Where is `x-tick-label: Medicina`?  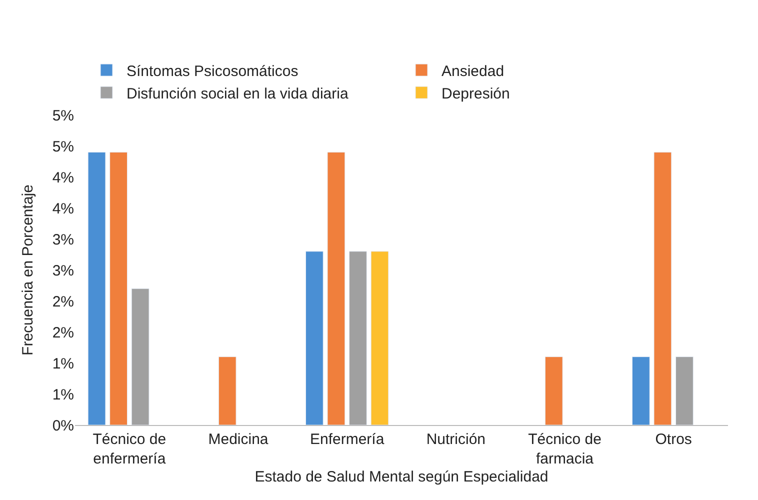
x-tick-label: Medicina is located at coordinates (238, 439).